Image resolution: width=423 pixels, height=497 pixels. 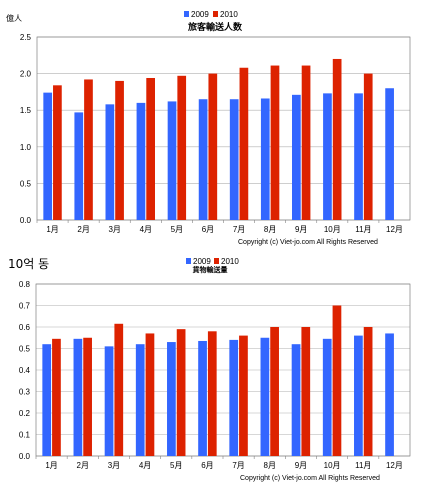 I want to click on y-tick-label: 0.7, so click(x=25, y=306).